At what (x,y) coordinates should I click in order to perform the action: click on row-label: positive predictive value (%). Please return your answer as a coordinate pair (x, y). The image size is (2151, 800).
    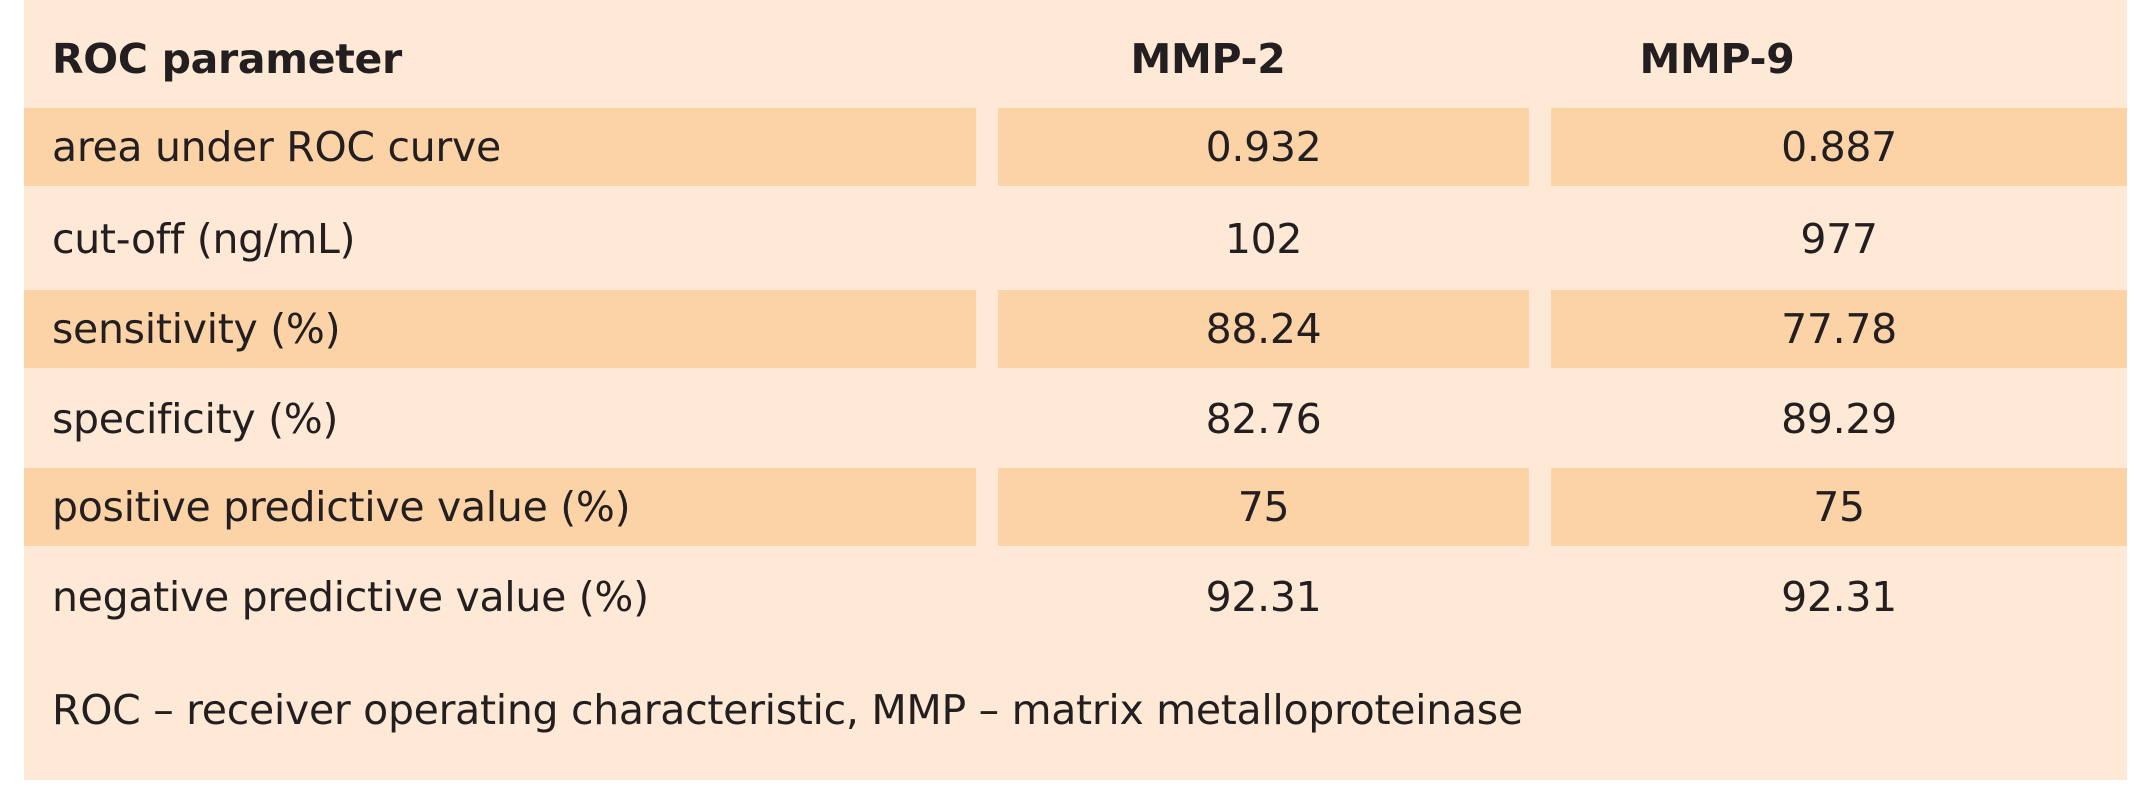
    Looking at the image, I should click on (500, 507).